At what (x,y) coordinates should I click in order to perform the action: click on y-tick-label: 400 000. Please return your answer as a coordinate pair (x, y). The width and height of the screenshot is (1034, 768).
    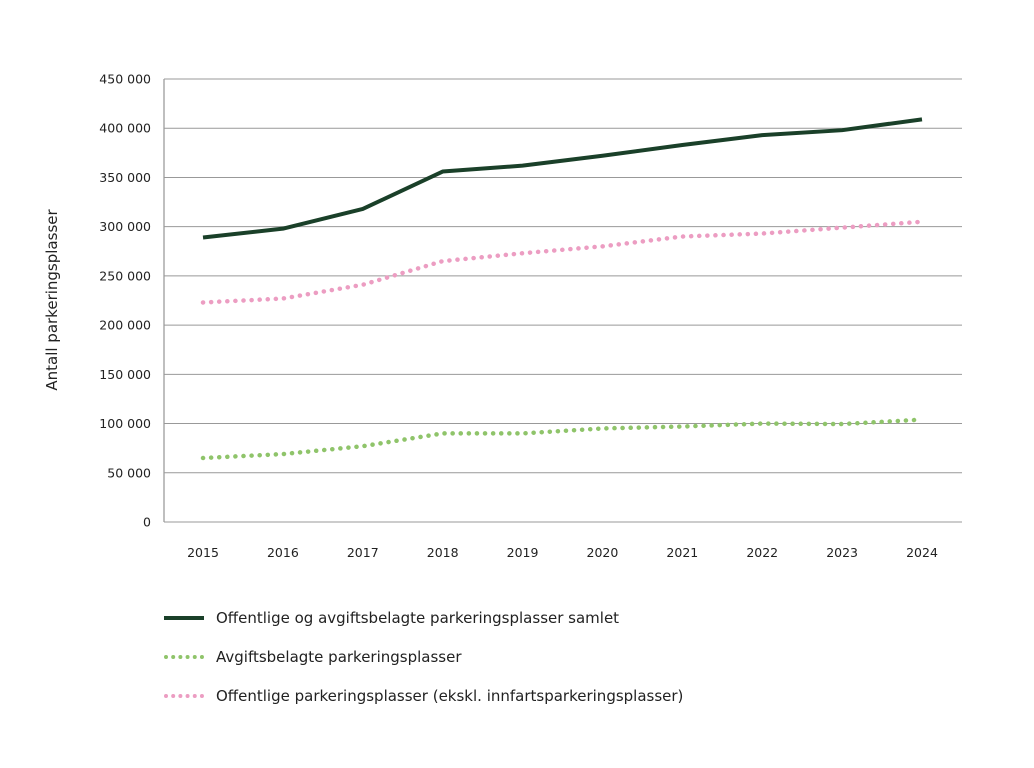
    Looking at the image, I should click on (125, 128).